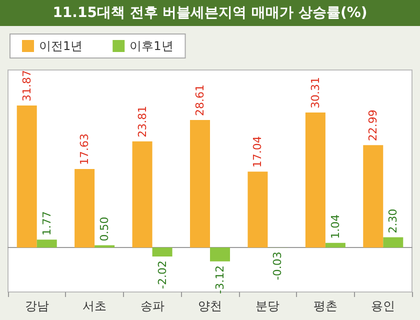 The image size is (420, 320). Describe the element at coordinates (257, 152) in the screenshot. I see `data-label: 17.04` at that location.